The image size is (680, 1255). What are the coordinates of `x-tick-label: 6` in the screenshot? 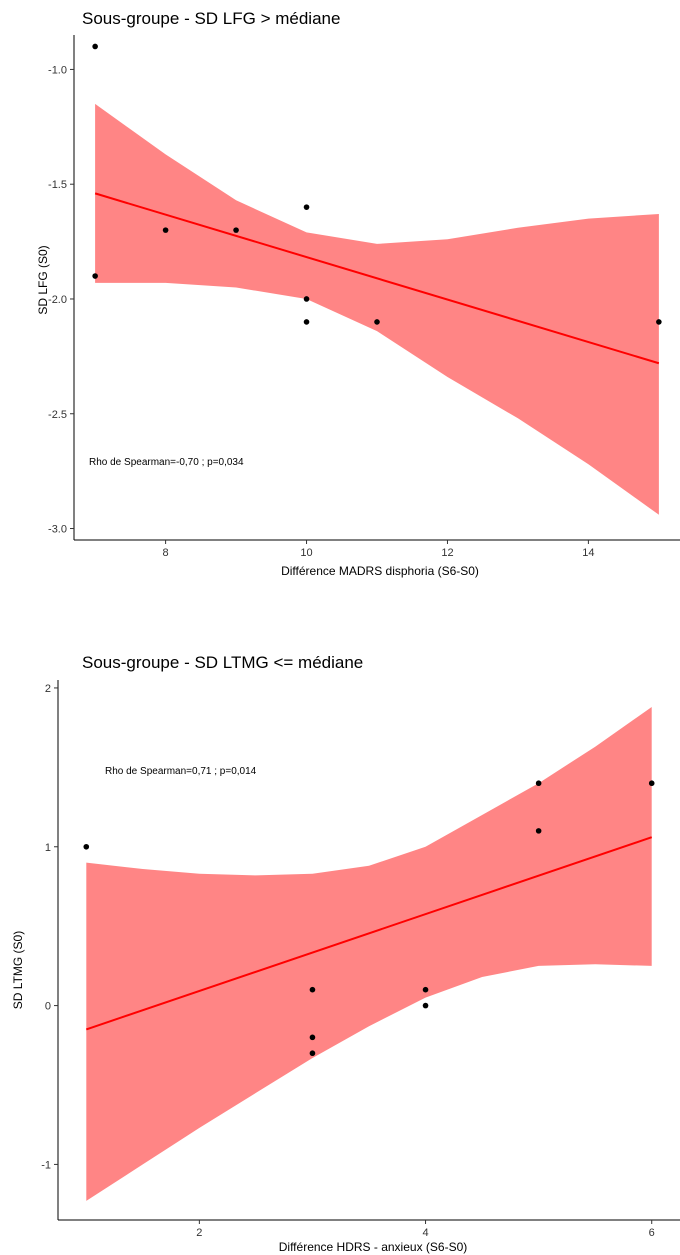 It's located at (652, 1233).